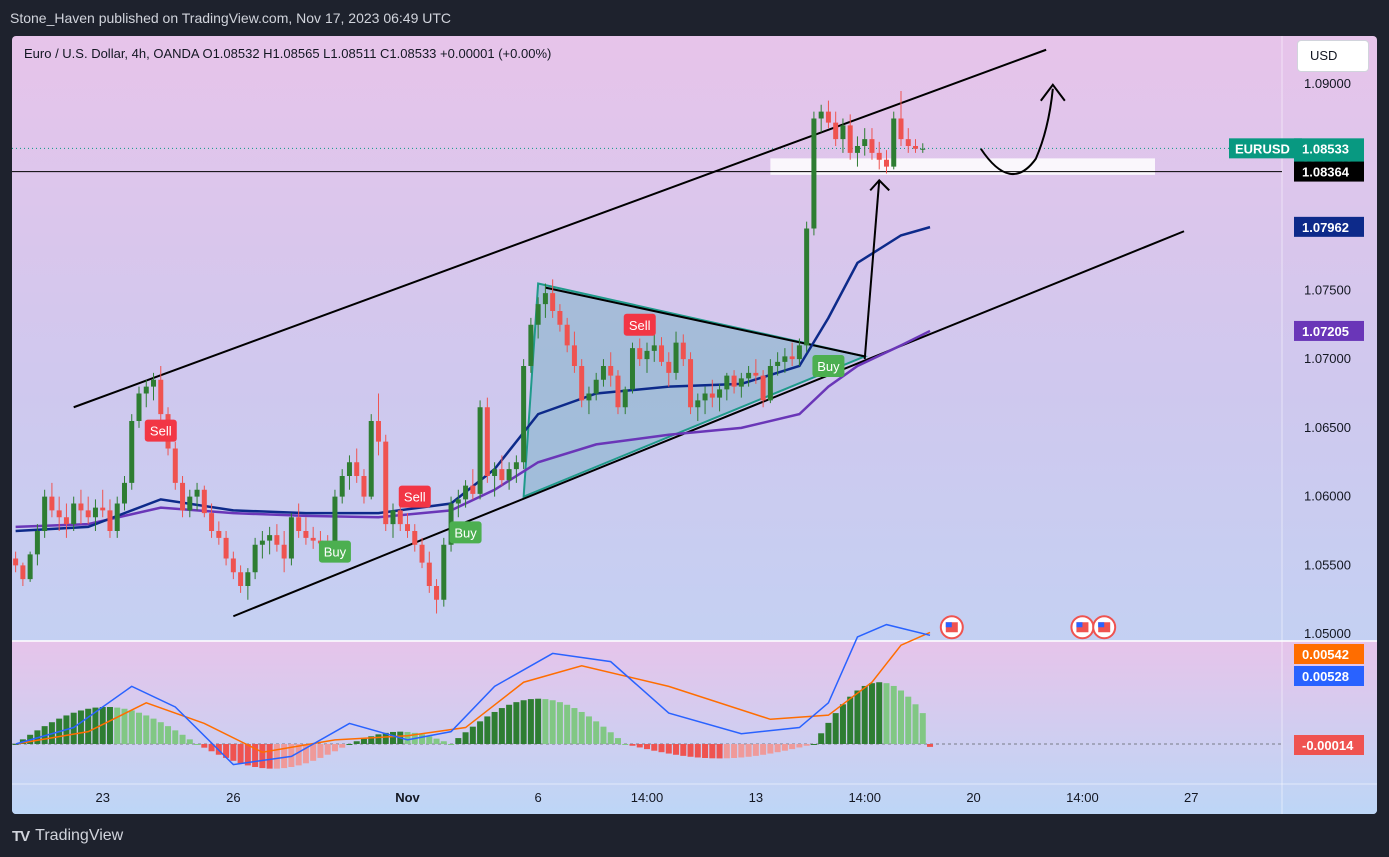  I want to click on x-tick-label: 14:00, so click(864, 797).